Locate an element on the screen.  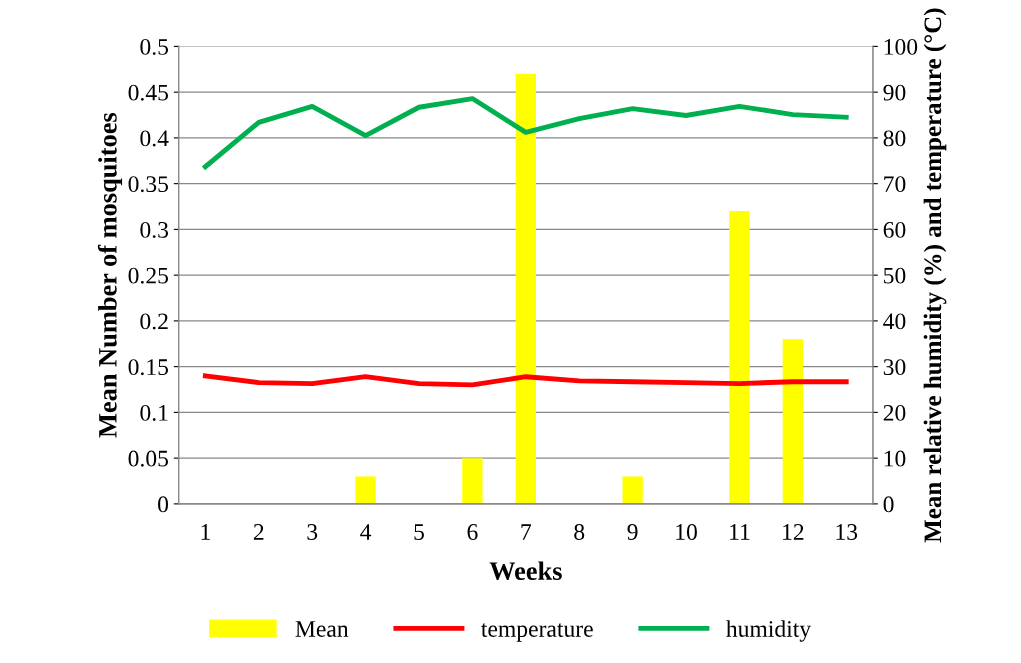
legend-label: temperature is located at coordinates (537, 632).